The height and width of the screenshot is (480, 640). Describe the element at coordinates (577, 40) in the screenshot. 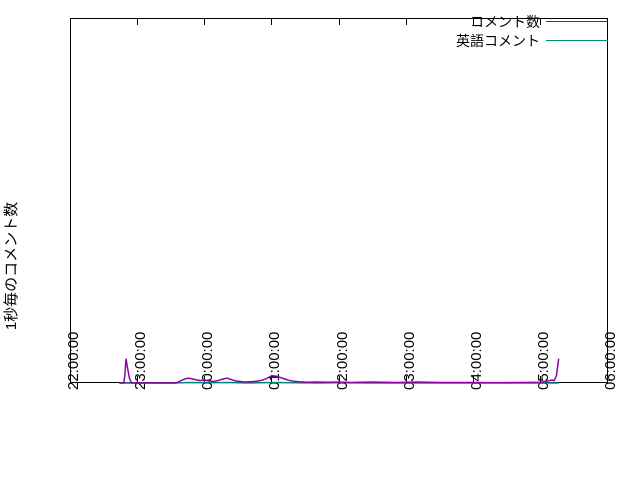

I see `legend-swatch-english-comments` at that location.